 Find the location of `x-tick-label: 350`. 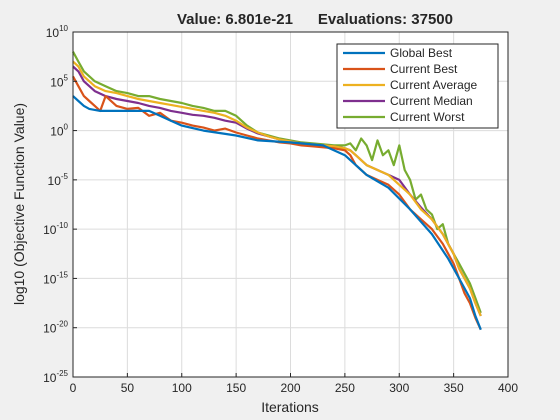

x-tick-label: 350 is located at coordinates (454, 388).